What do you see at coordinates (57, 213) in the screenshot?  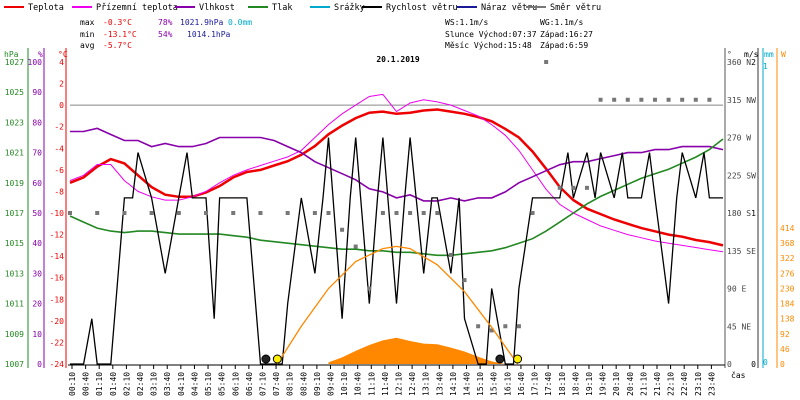 I see `temperature_c-tick: -10` at bounding box center [57, 213].